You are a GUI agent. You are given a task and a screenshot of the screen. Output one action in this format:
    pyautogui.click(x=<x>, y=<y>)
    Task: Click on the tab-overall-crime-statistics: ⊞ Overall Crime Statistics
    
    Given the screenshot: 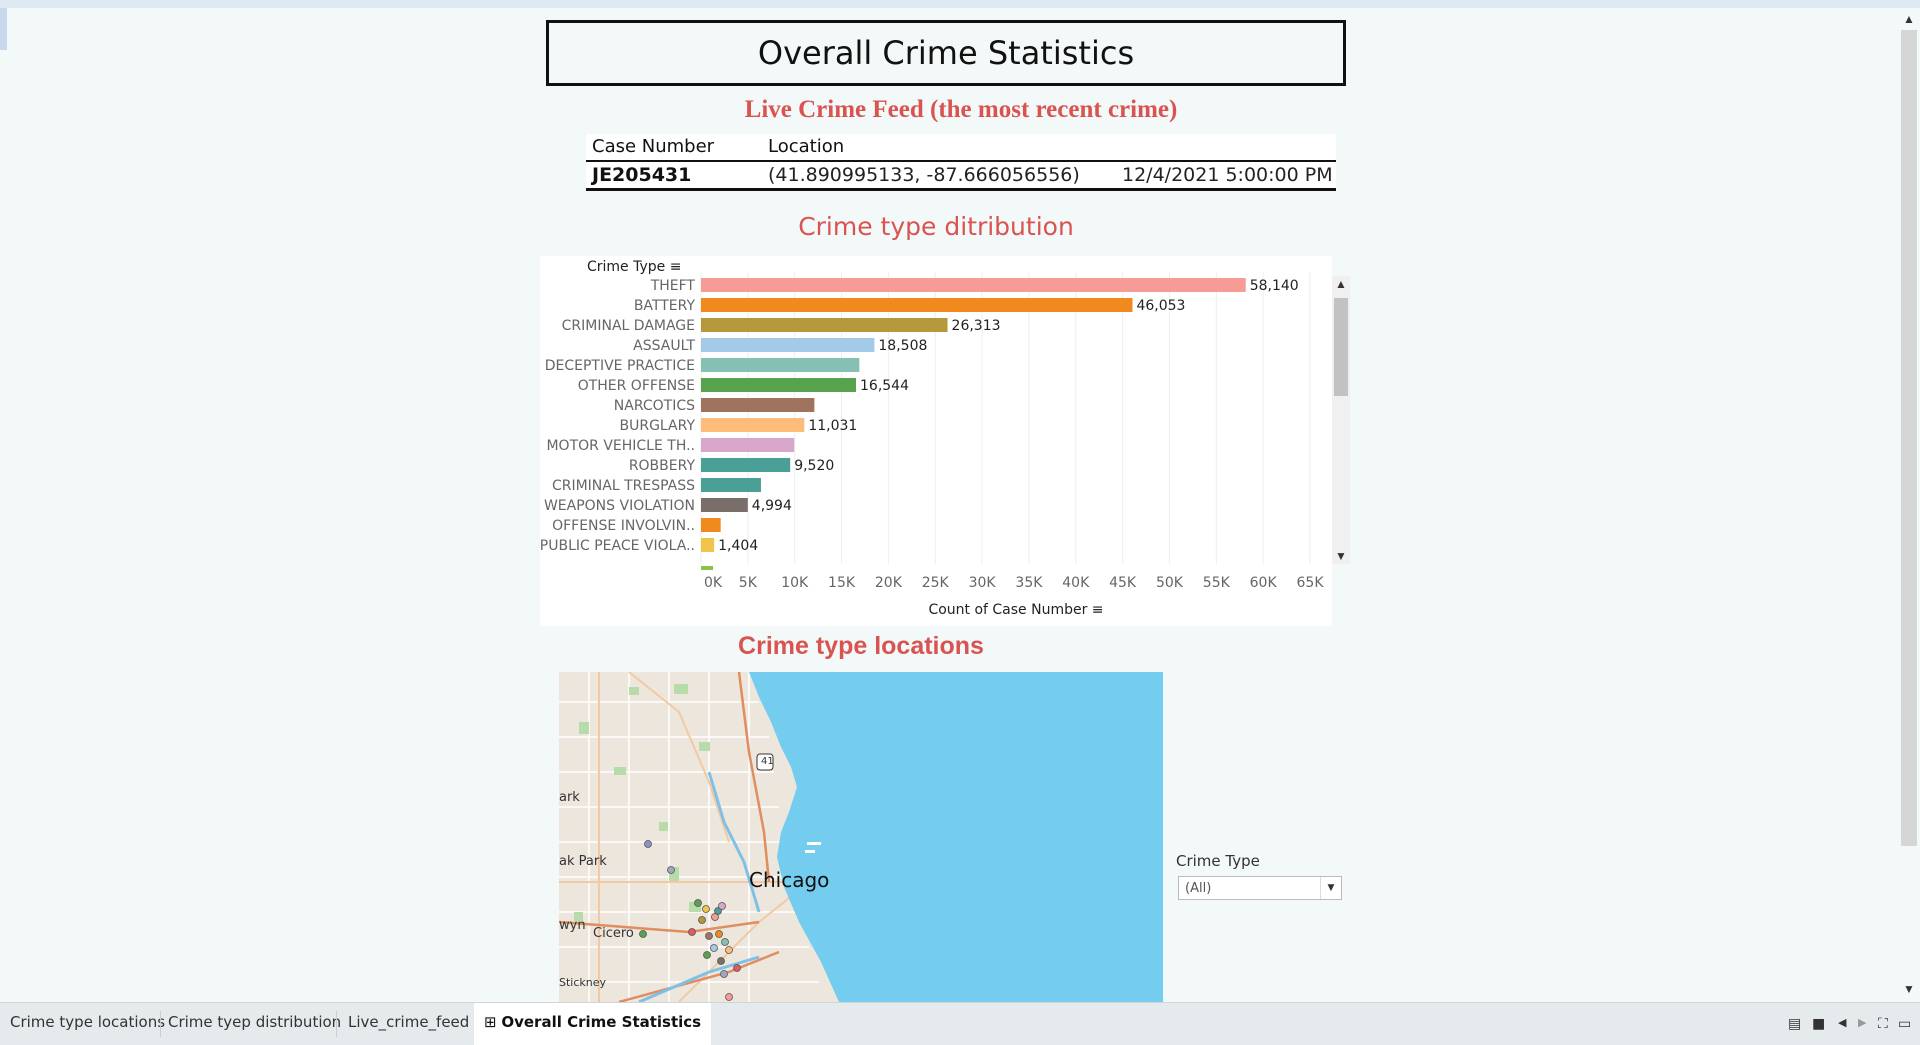 What is the action you would take?
    pyautogui.click(x=593, y=1024)
    